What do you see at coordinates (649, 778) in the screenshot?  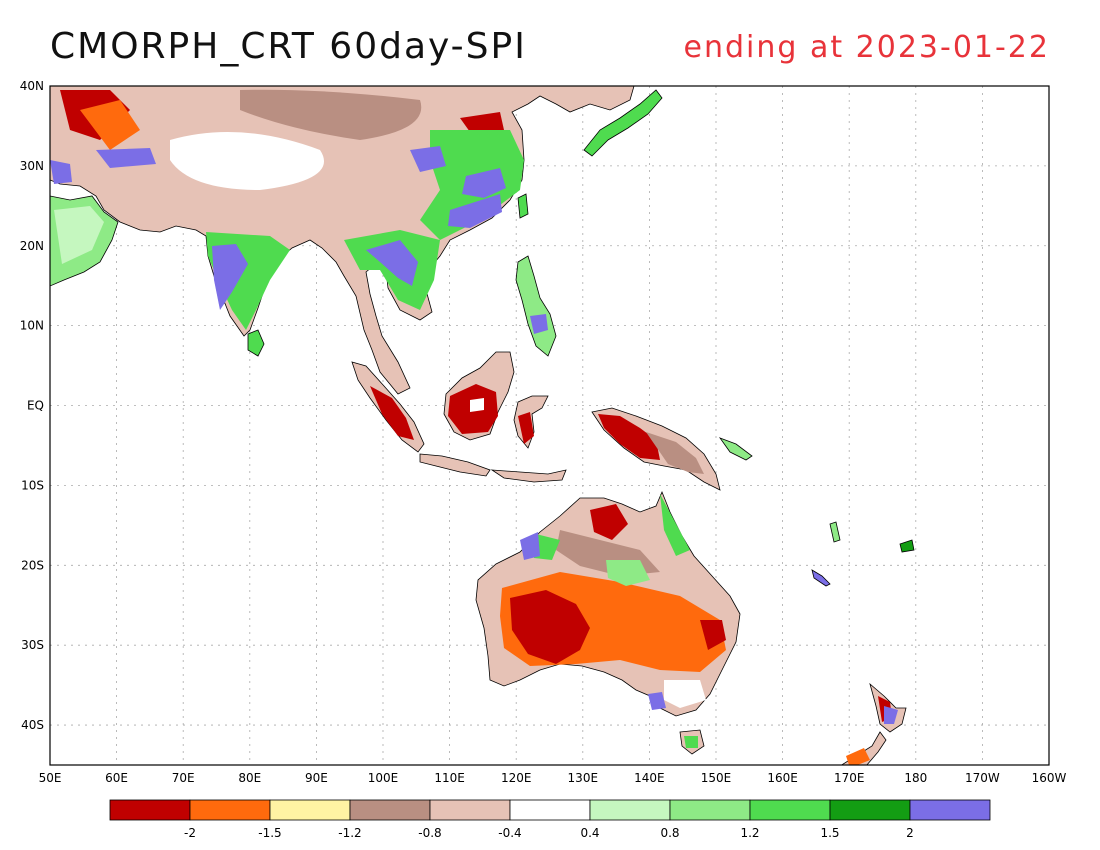 I see `lon-tick-label: 140E` at bounding box center [649, 778].